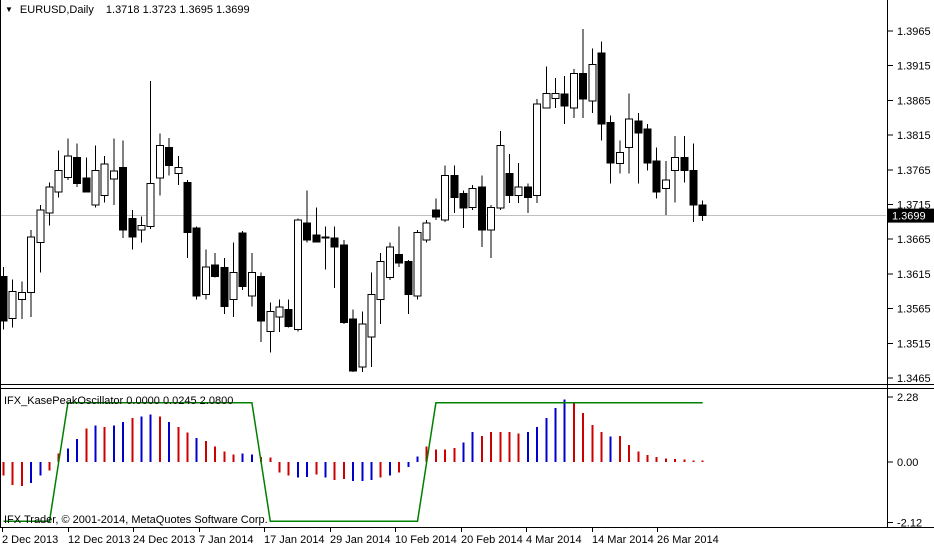  I want to click on price-axis-label: 1.3865, so click(914, 101).